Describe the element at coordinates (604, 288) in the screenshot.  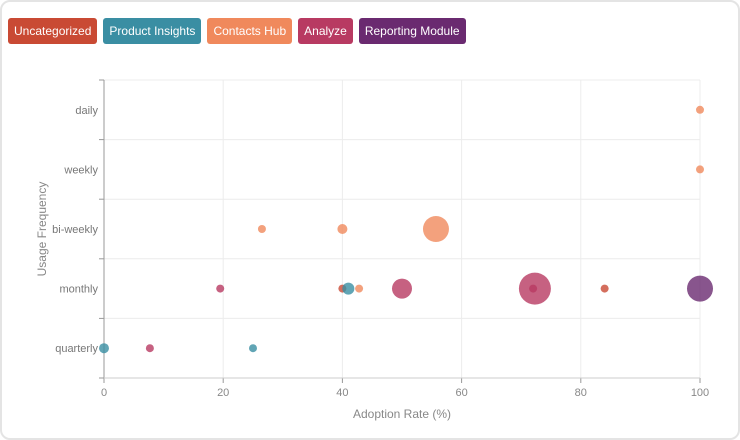
I see `bubble-uncategorized` at that location.